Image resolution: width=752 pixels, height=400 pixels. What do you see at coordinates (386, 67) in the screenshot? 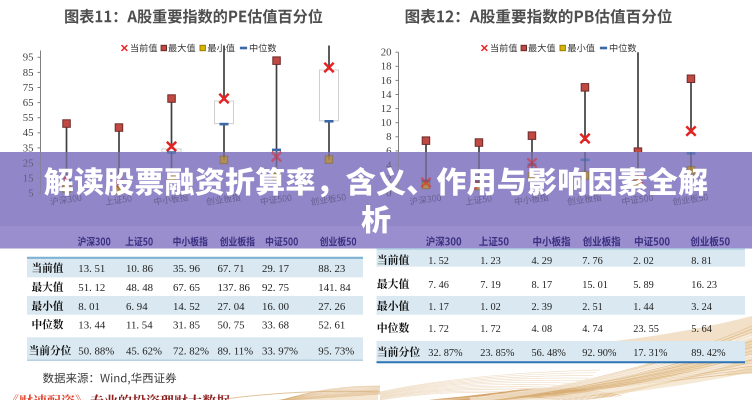
I see `svg-text: 18` at bounding box center [386, 67].